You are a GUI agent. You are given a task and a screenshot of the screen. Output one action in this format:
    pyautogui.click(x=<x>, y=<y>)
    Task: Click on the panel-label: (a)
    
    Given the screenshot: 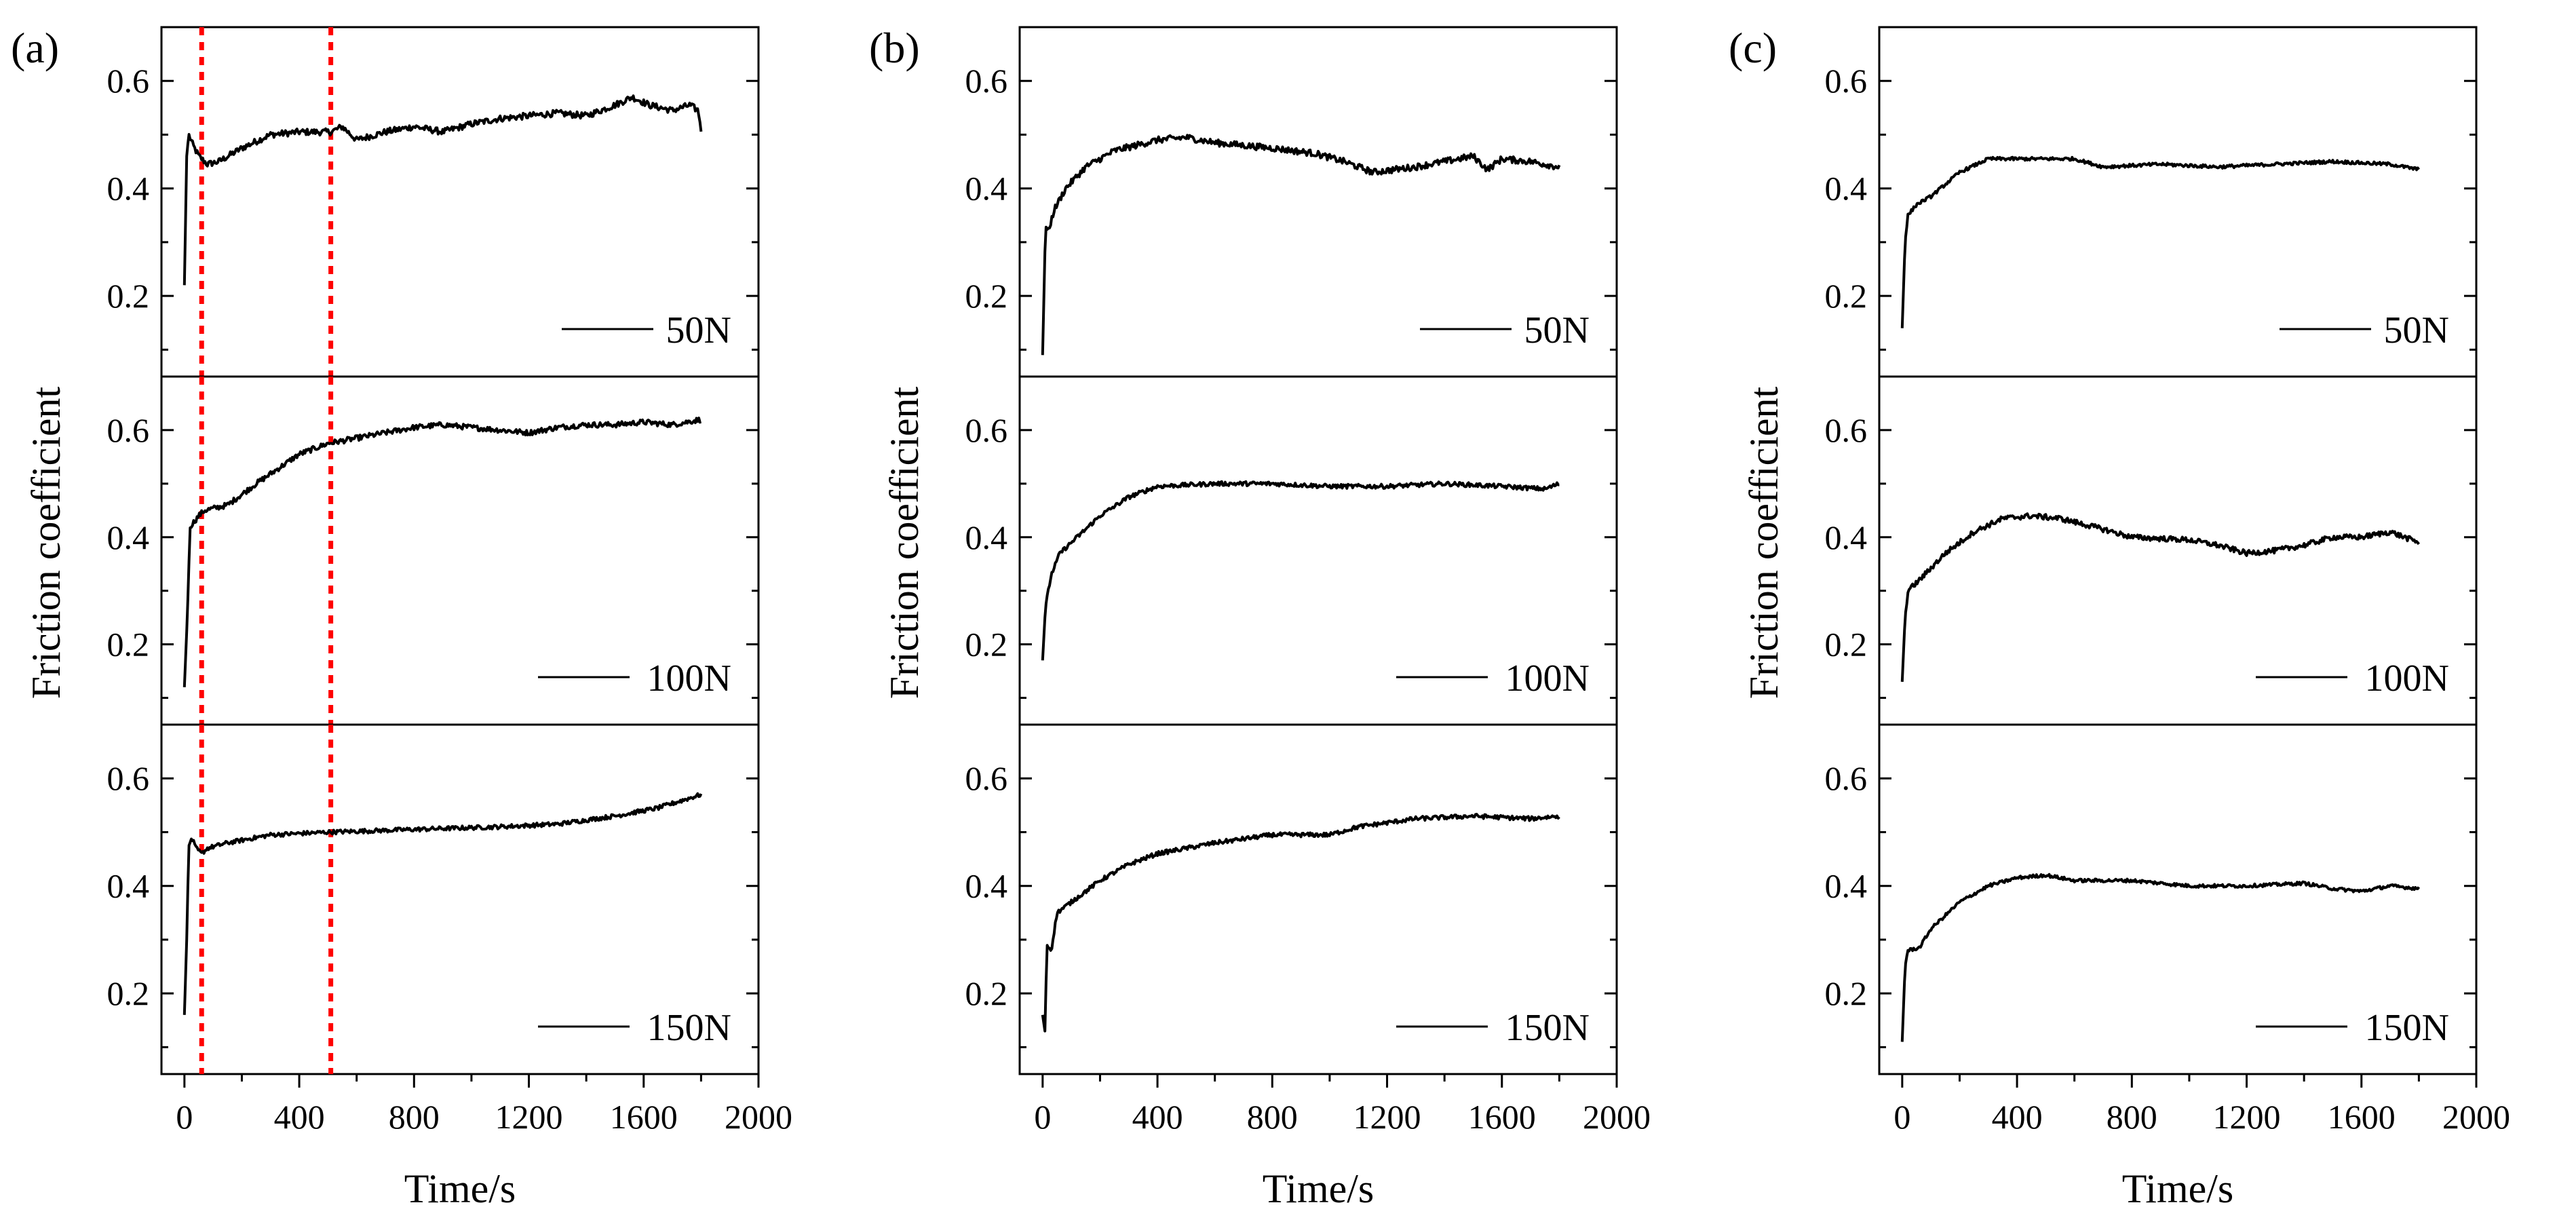 What is the action you would take?
    pyautogui.click(x=35, y=48)
    